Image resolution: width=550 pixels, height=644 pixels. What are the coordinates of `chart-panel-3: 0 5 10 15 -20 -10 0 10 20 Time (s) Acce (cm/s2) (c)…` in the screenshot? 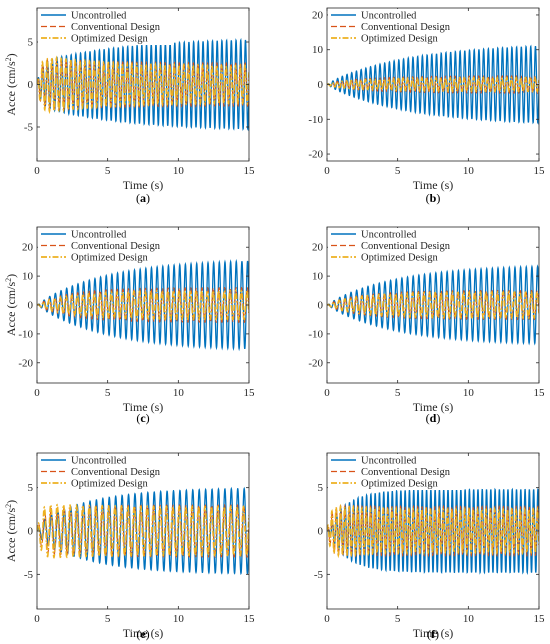 It's located at (129, 325).